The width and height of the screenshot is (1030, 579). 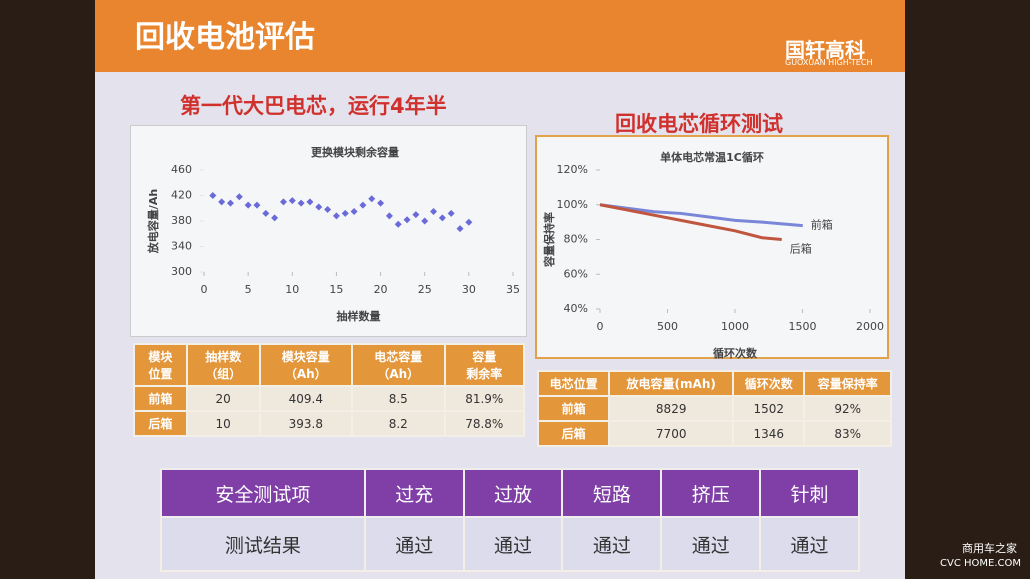 I want to click on series-label: 前箱, so click(x=822, y=225).